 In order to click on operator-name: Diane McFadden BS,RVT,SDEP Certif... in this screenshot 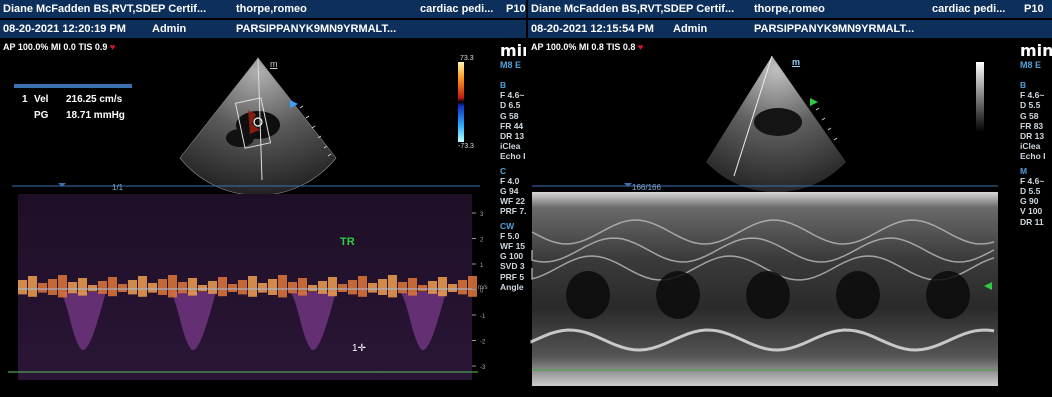, I will do `click(633, 9)`.